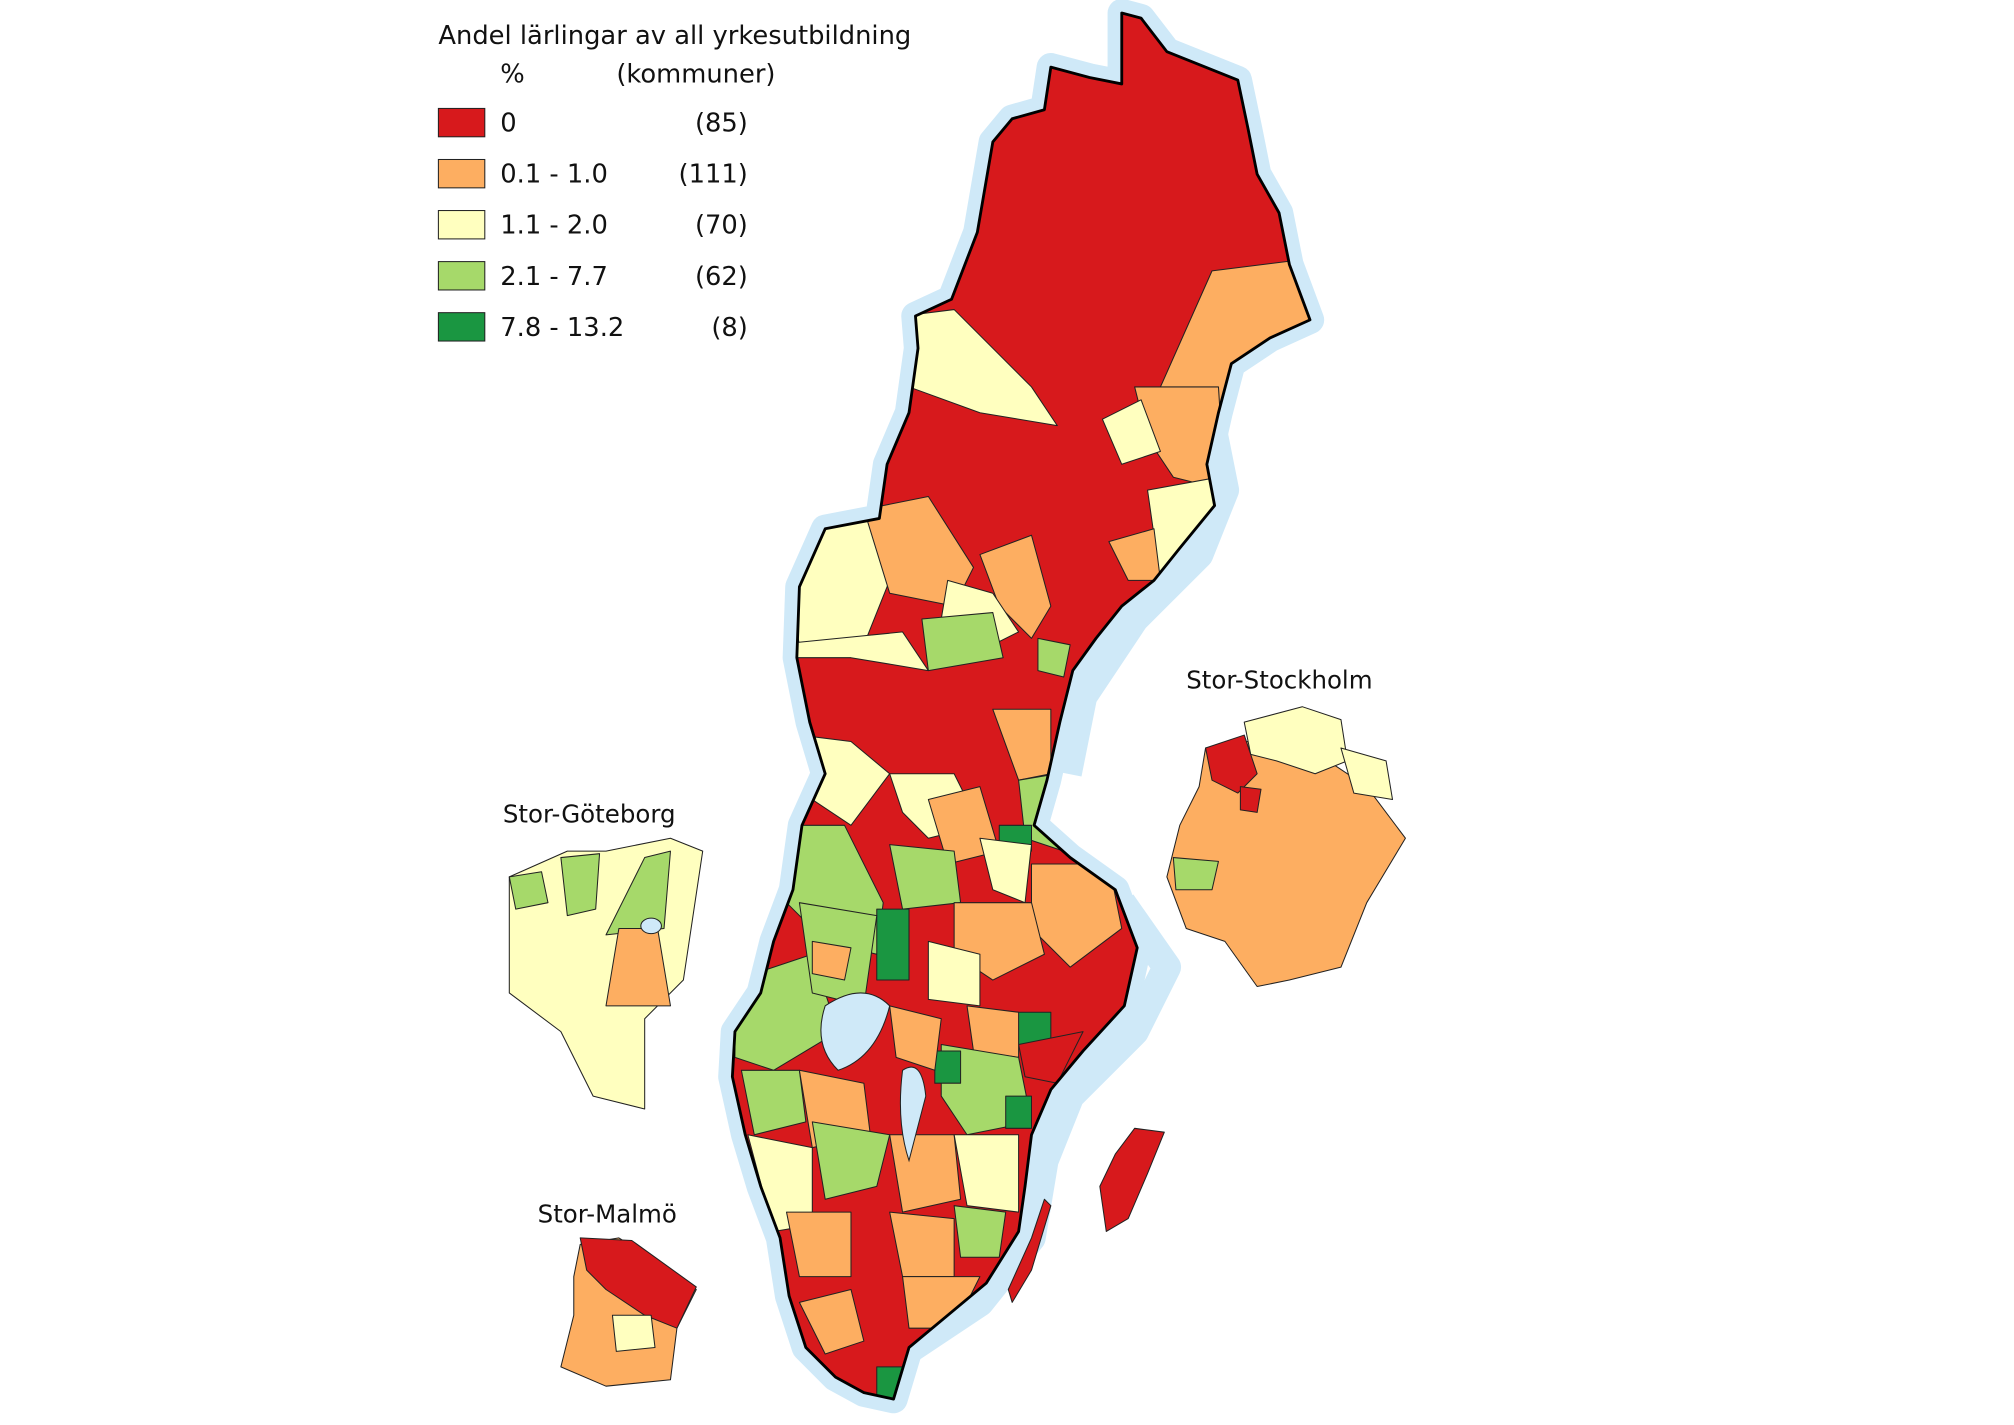  Describe the element at coordinates (607, 1213) in the screenshot. I see `inset-label: Stor-Malmö` at that location.